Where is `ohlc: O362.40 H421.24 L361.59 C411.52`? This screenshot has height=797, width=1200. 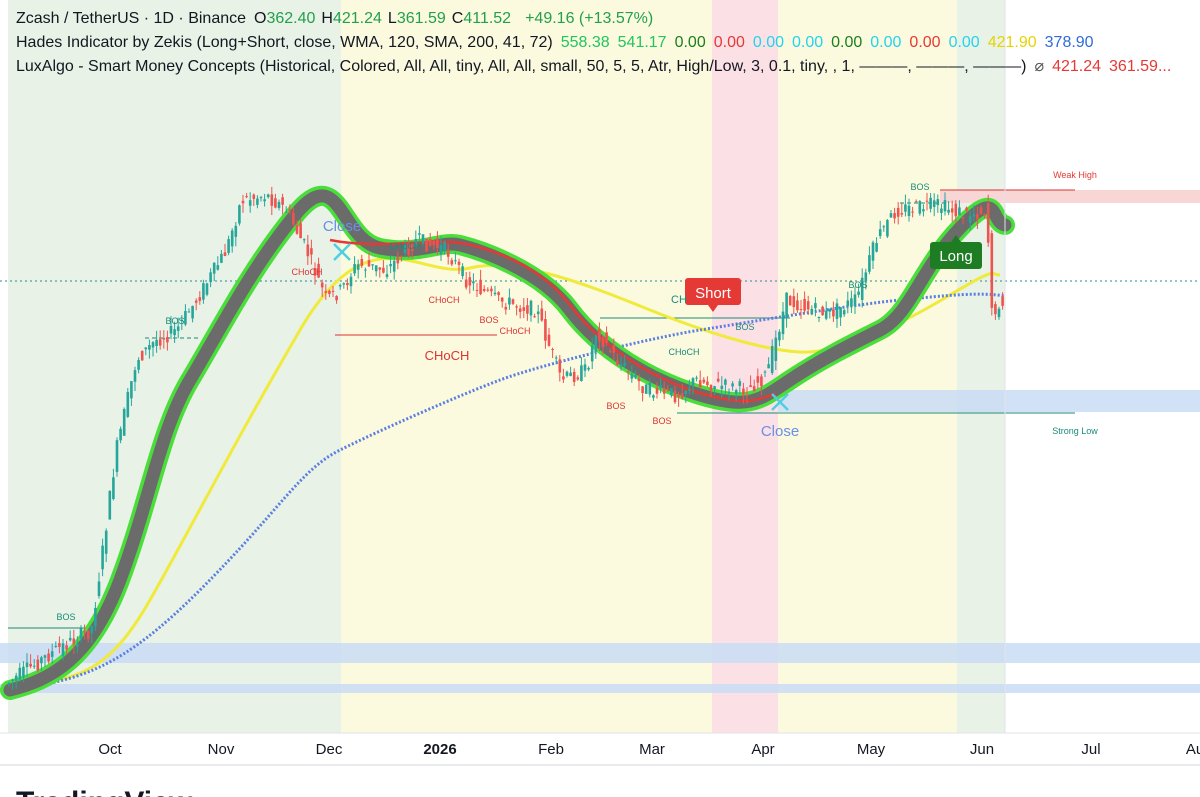
ohlc: O362.40 H421.24 L361.59 C411.52 is located at coordinates (385, 18).